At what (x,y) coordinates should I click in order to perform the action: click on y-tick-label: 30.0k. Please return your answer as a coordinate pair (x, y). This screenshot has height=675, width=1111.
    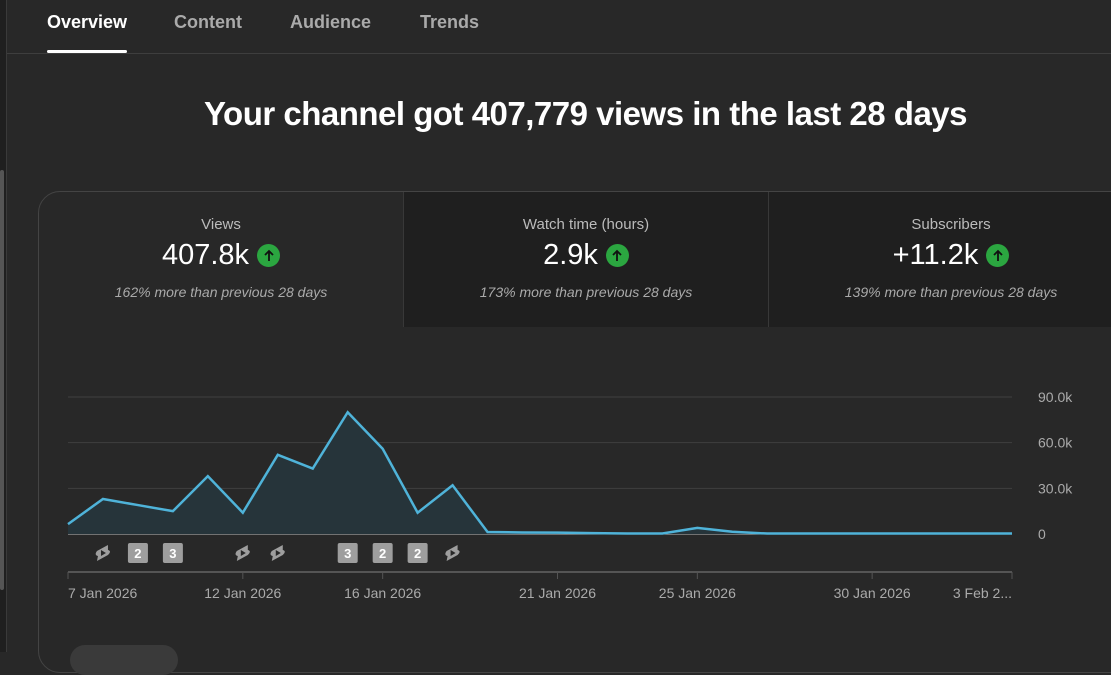
    Looking at the image, I should click on (1055, 488).